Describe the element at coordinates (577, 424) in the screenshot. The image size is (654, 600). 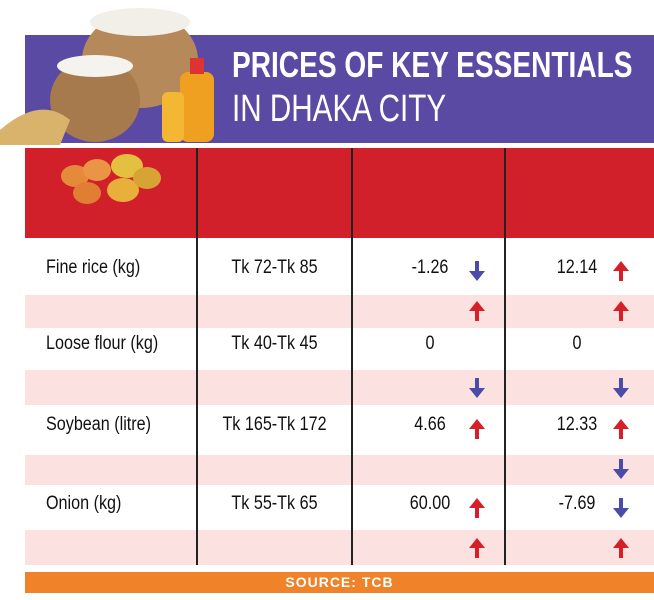
I see `change-year: 12.33` at that location.